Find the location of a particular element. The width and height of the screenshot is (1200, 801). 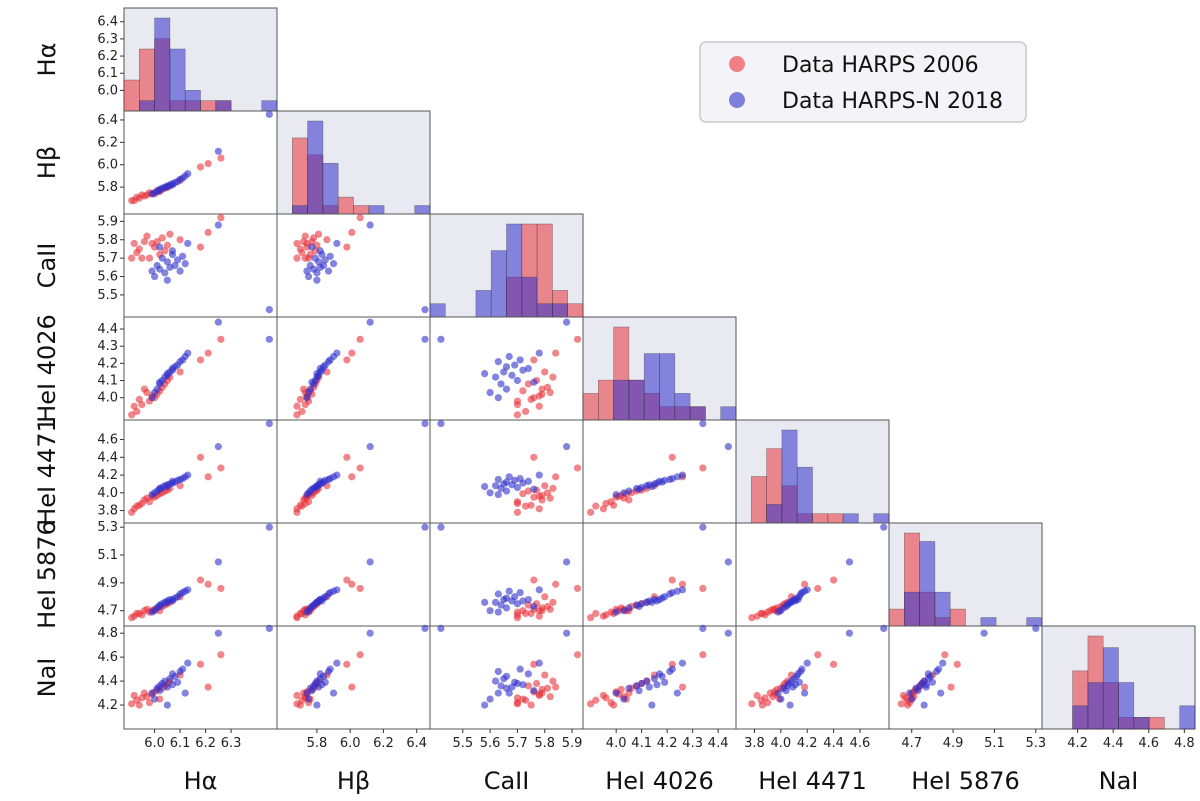

x-axis-label-caii: CaII is located at coordinates (507, 781).